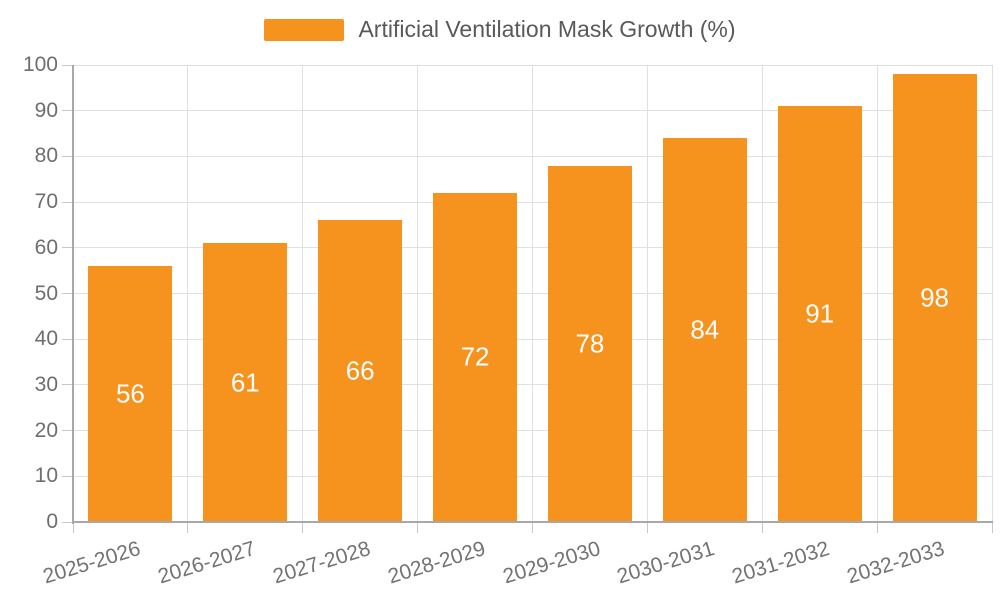 This screenshot has width=1000, height=600. I want to click on y-axis-tick-label: 0, so click(52, 521).